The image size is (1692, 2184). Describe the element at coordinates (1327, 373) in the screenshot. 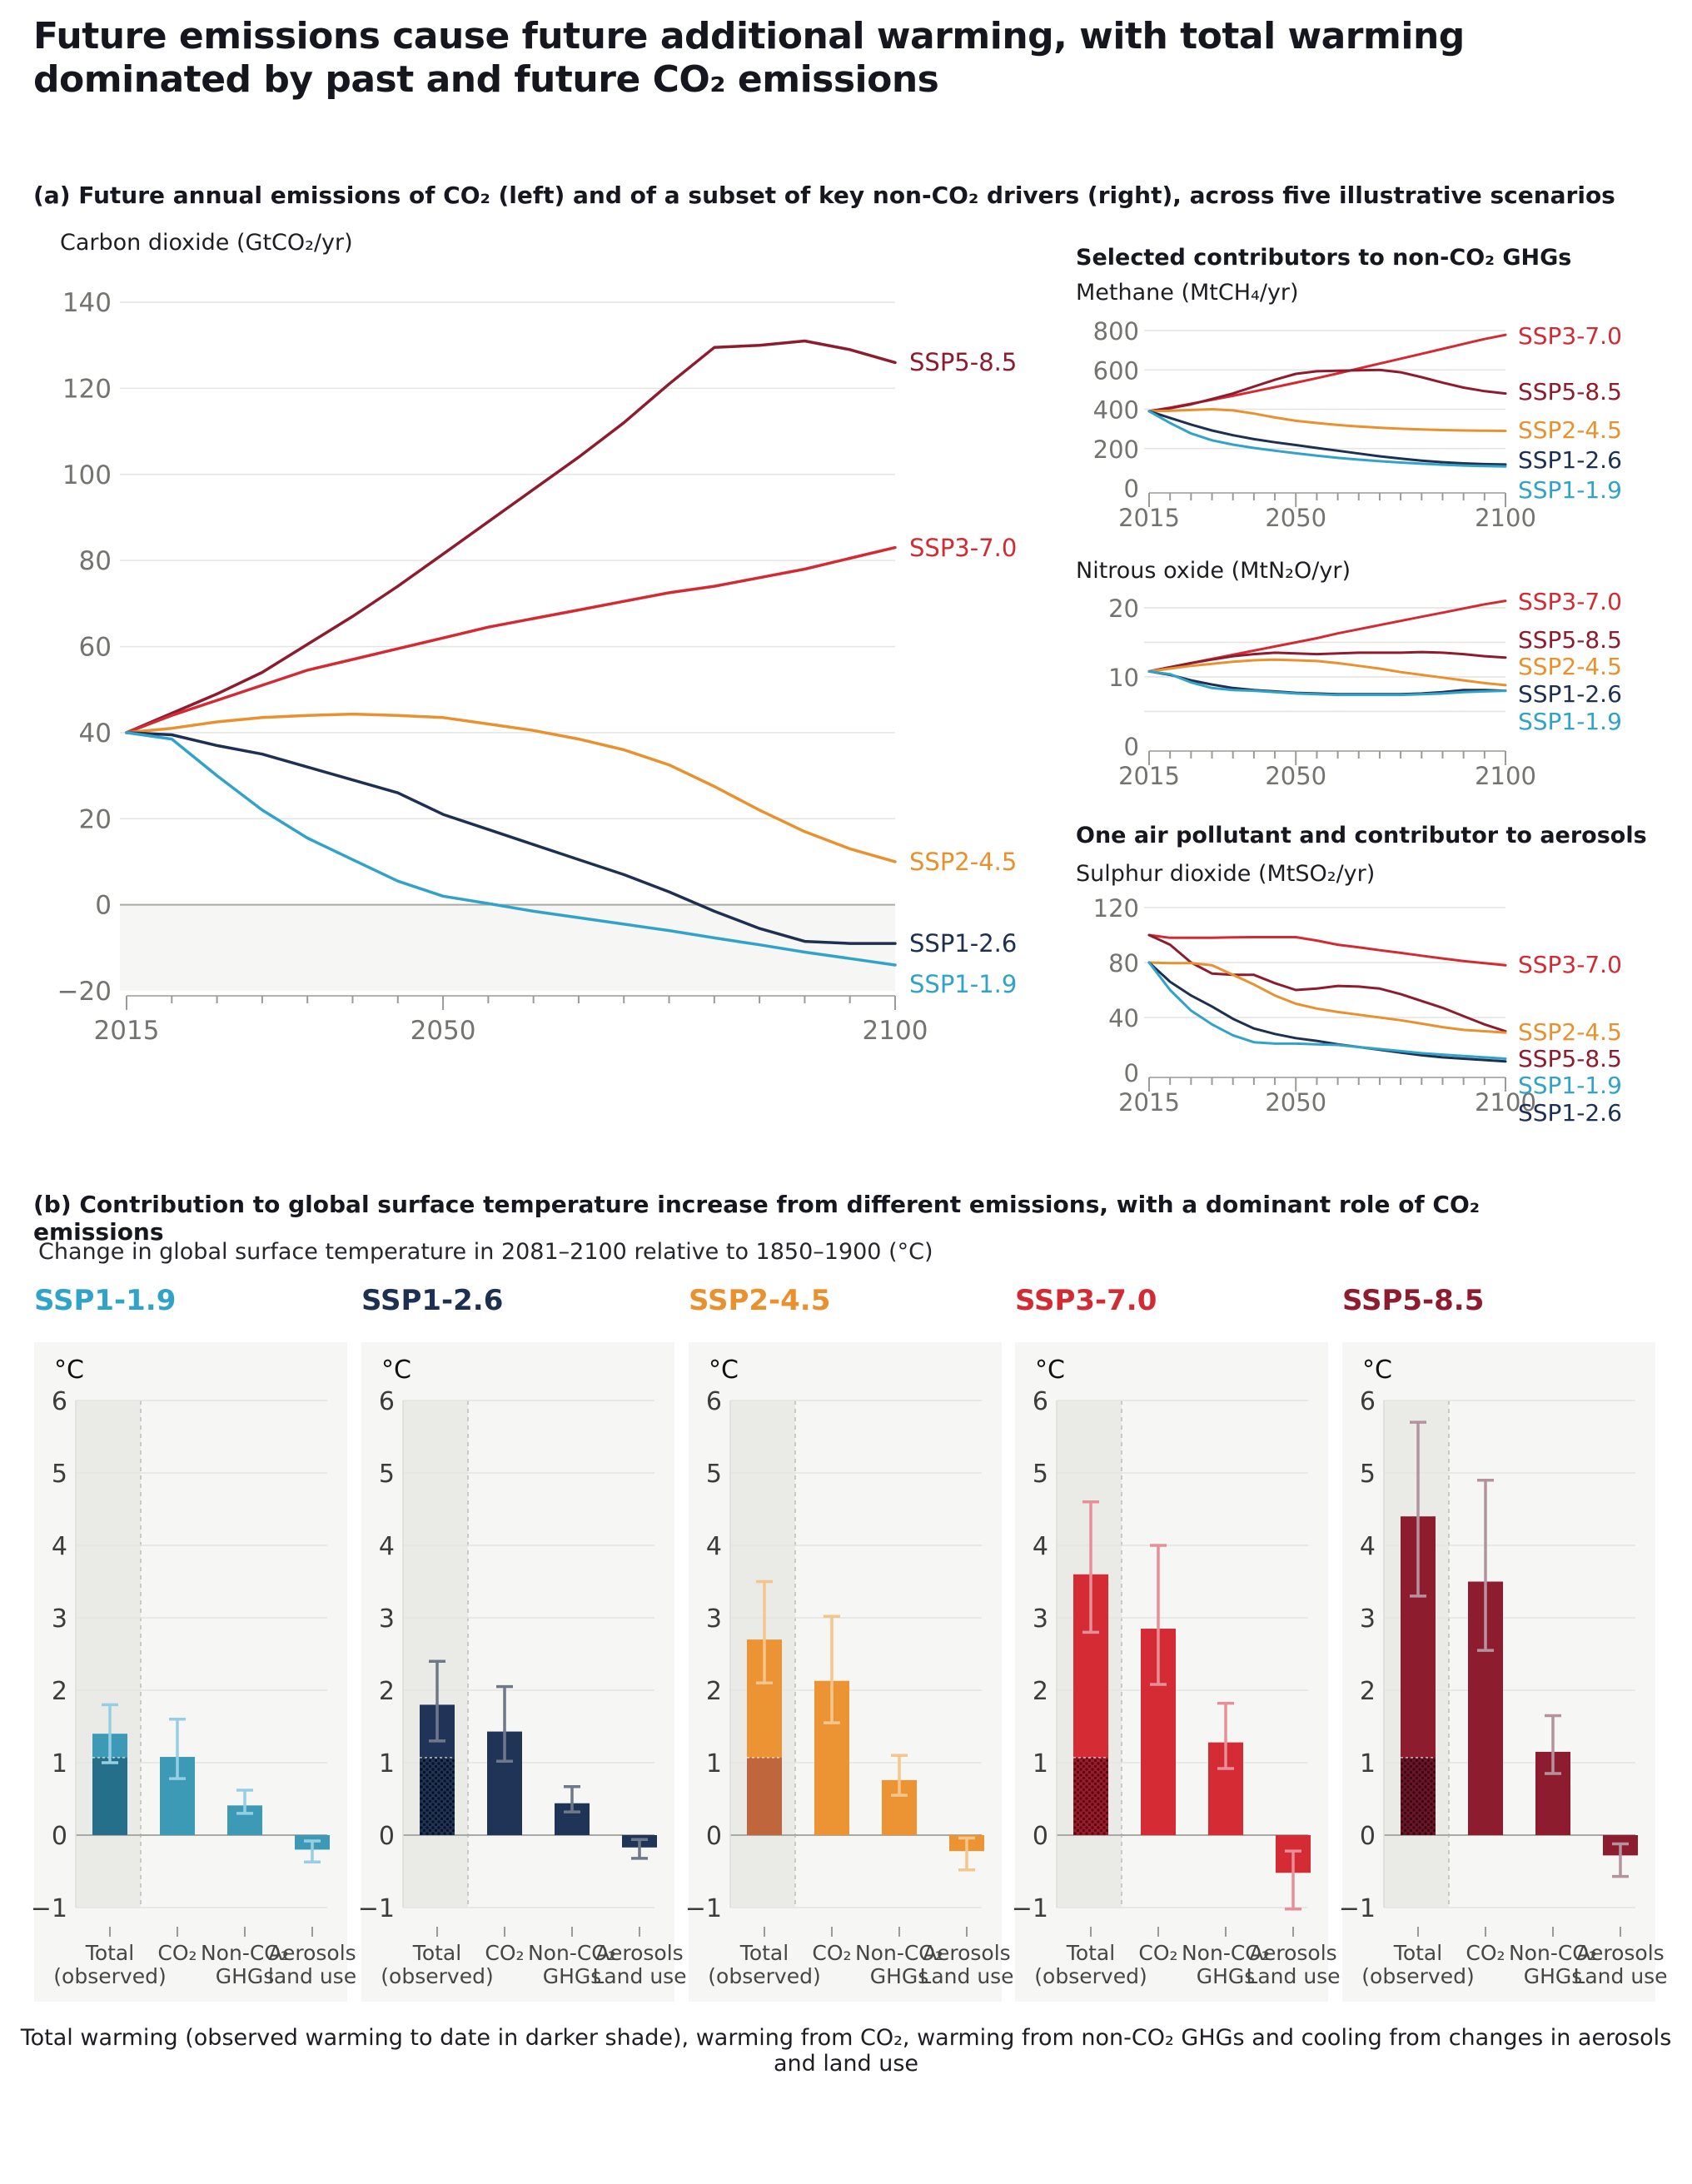

I see `series-SSP3-7.0` at that location.